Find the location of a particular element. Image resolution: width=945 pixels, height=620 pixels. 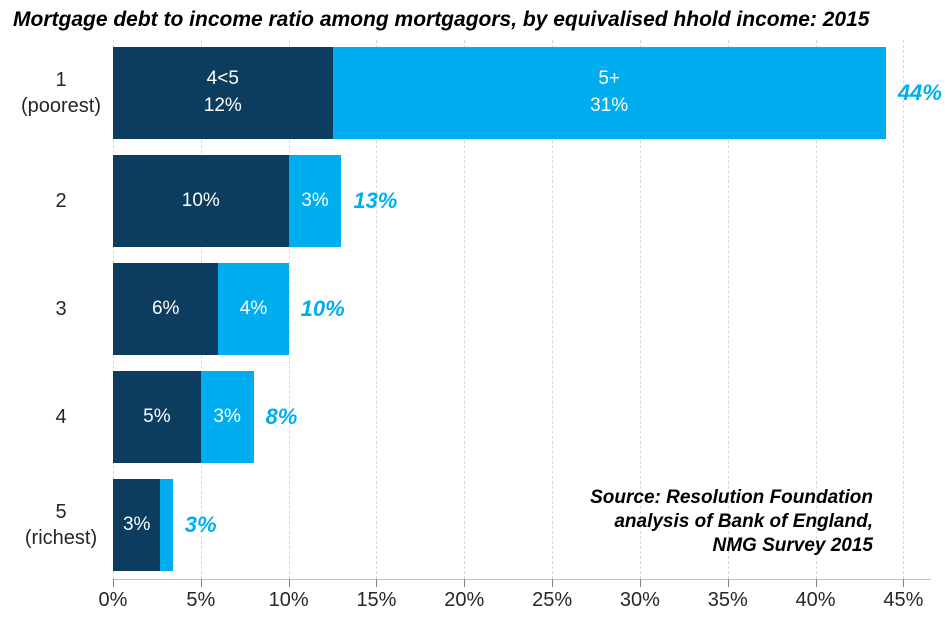

segment-label: 5% is located at coordinates (157, 416).